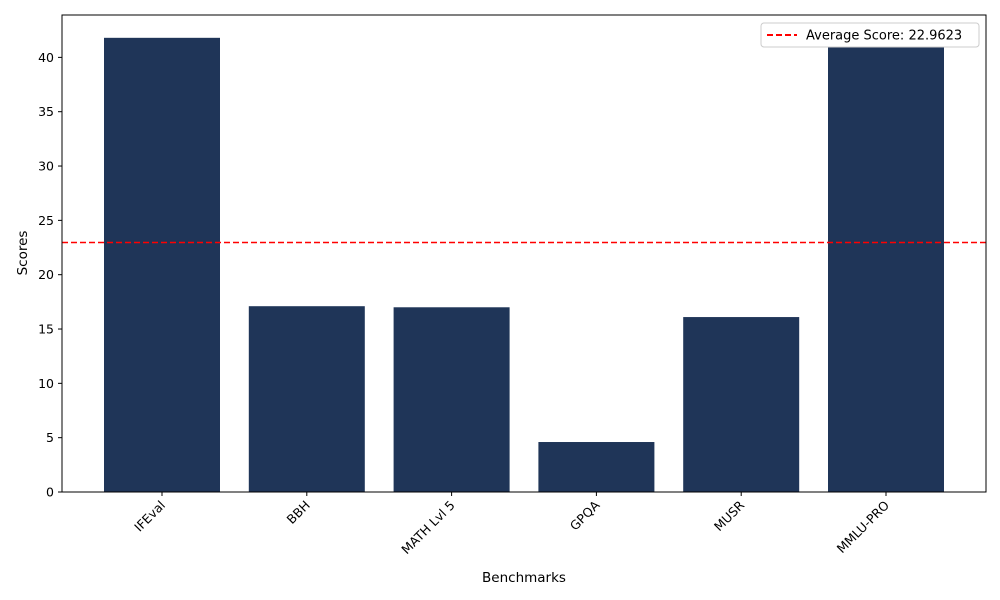 The height and width of the screenshot is (600, 1000). What do you see at coordinates (427, 527) in the screenshot?
I see `x-tick-label: MATH Lvl 5` at bounding box center [427, 527].